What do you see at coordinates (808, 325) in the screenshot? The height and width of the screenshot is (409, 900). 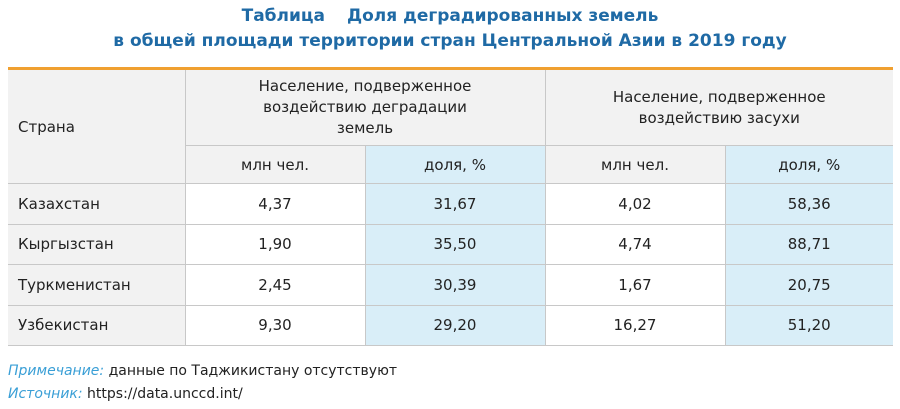 I see `table-cell: 51,20` at bounding box center [808, 325].